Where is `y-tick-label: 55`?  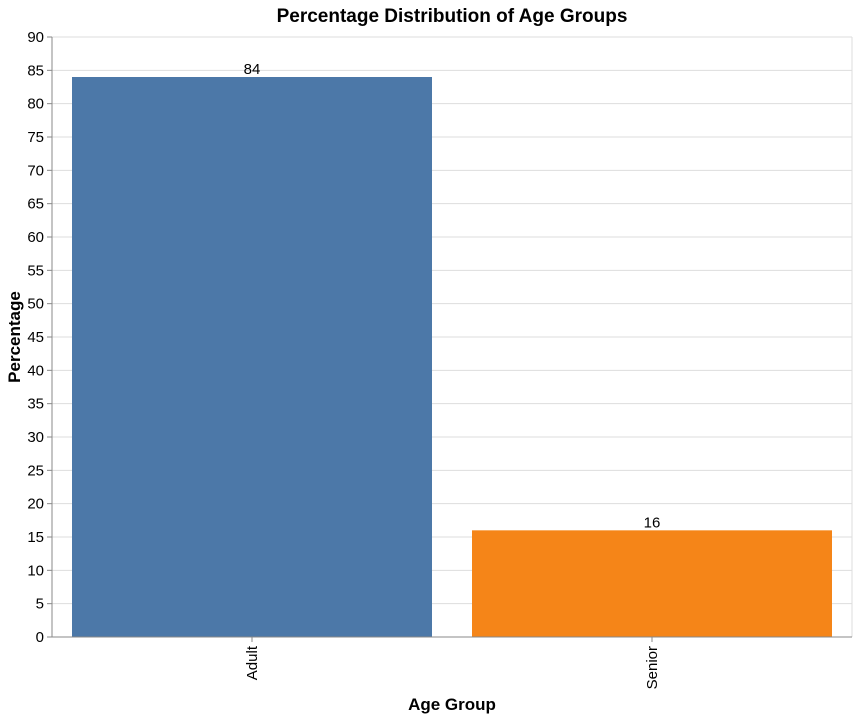
y-tick-label: 55 is located at coordinates (35, 270).